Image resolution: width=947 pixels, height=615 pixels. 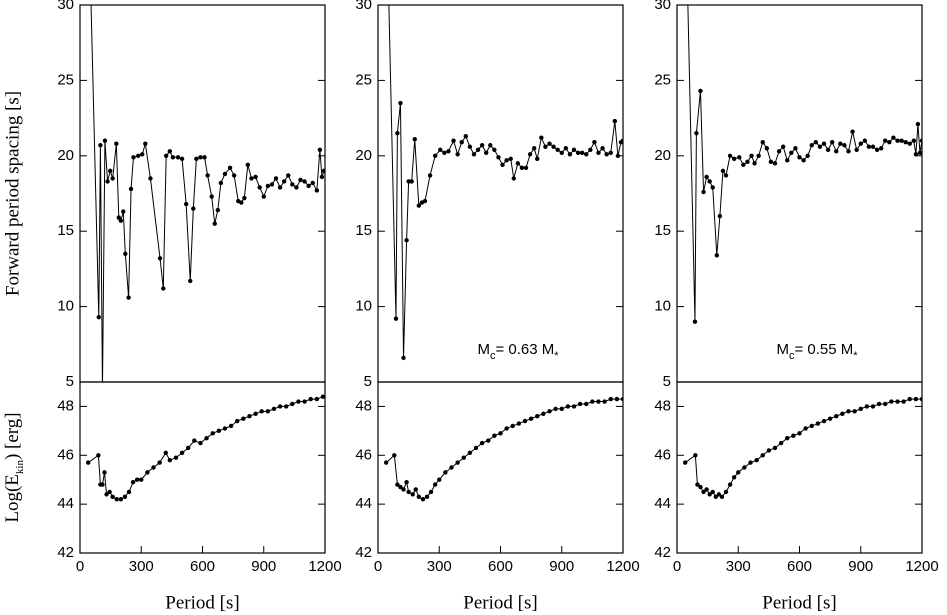 I want to click on panel: 42 44 46 48 0 300 600 900 1200 Period [s], so click(x=796, y=497).